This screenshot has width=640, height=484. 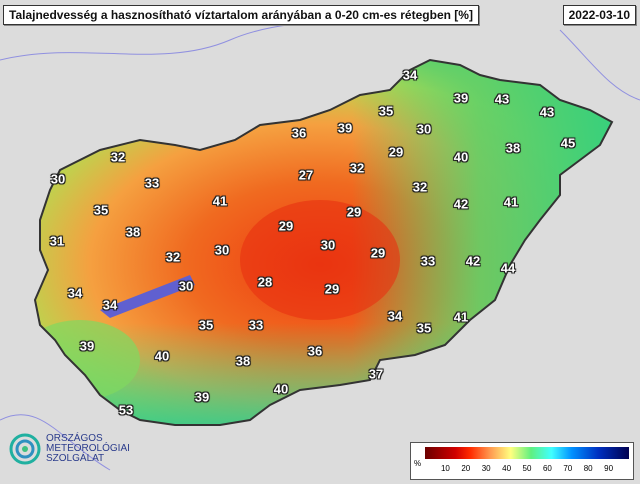 I want to click on legend-tick: 10, so click(x=445, y=468).